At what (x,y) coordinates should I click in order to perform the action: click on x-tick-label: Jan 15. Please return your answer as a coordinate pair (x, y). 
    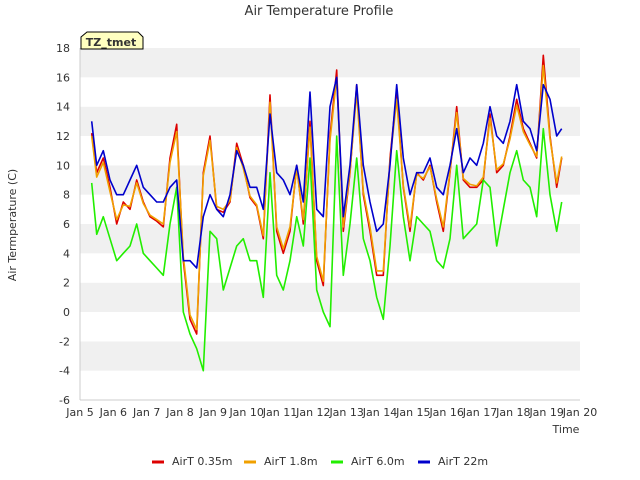
    Looking at the image, I should click on (412, 412).